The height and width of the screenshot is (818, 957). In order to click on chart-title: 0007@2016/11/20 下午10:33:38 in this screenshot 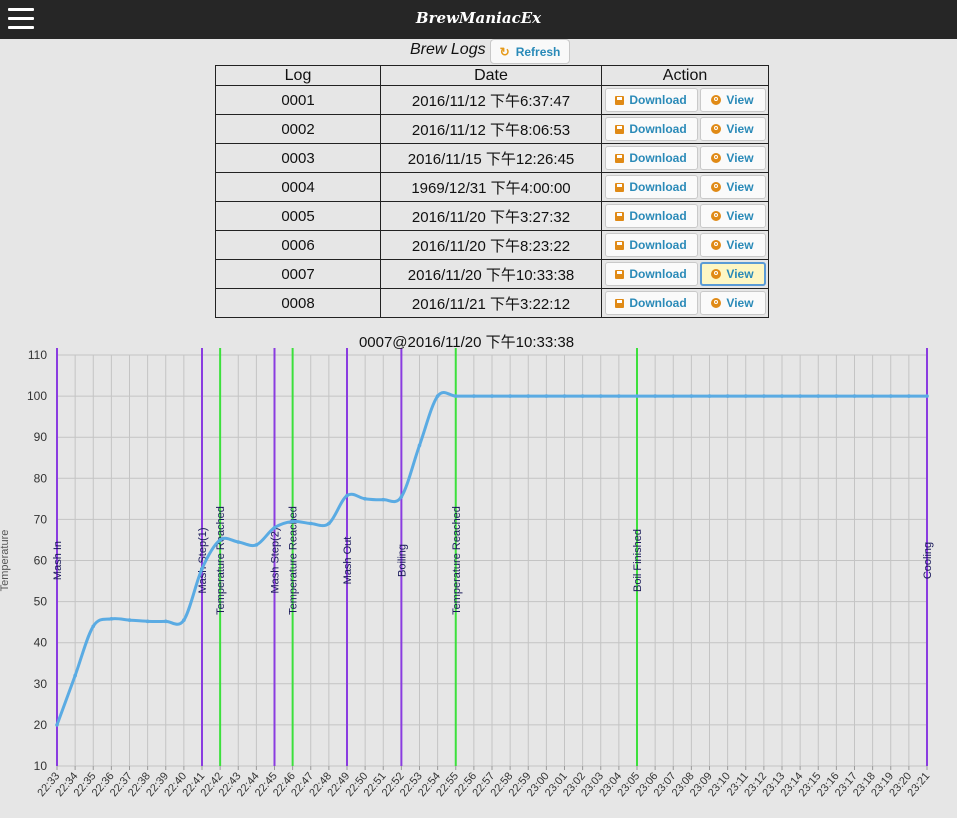, I will do `click(466, 342)`.